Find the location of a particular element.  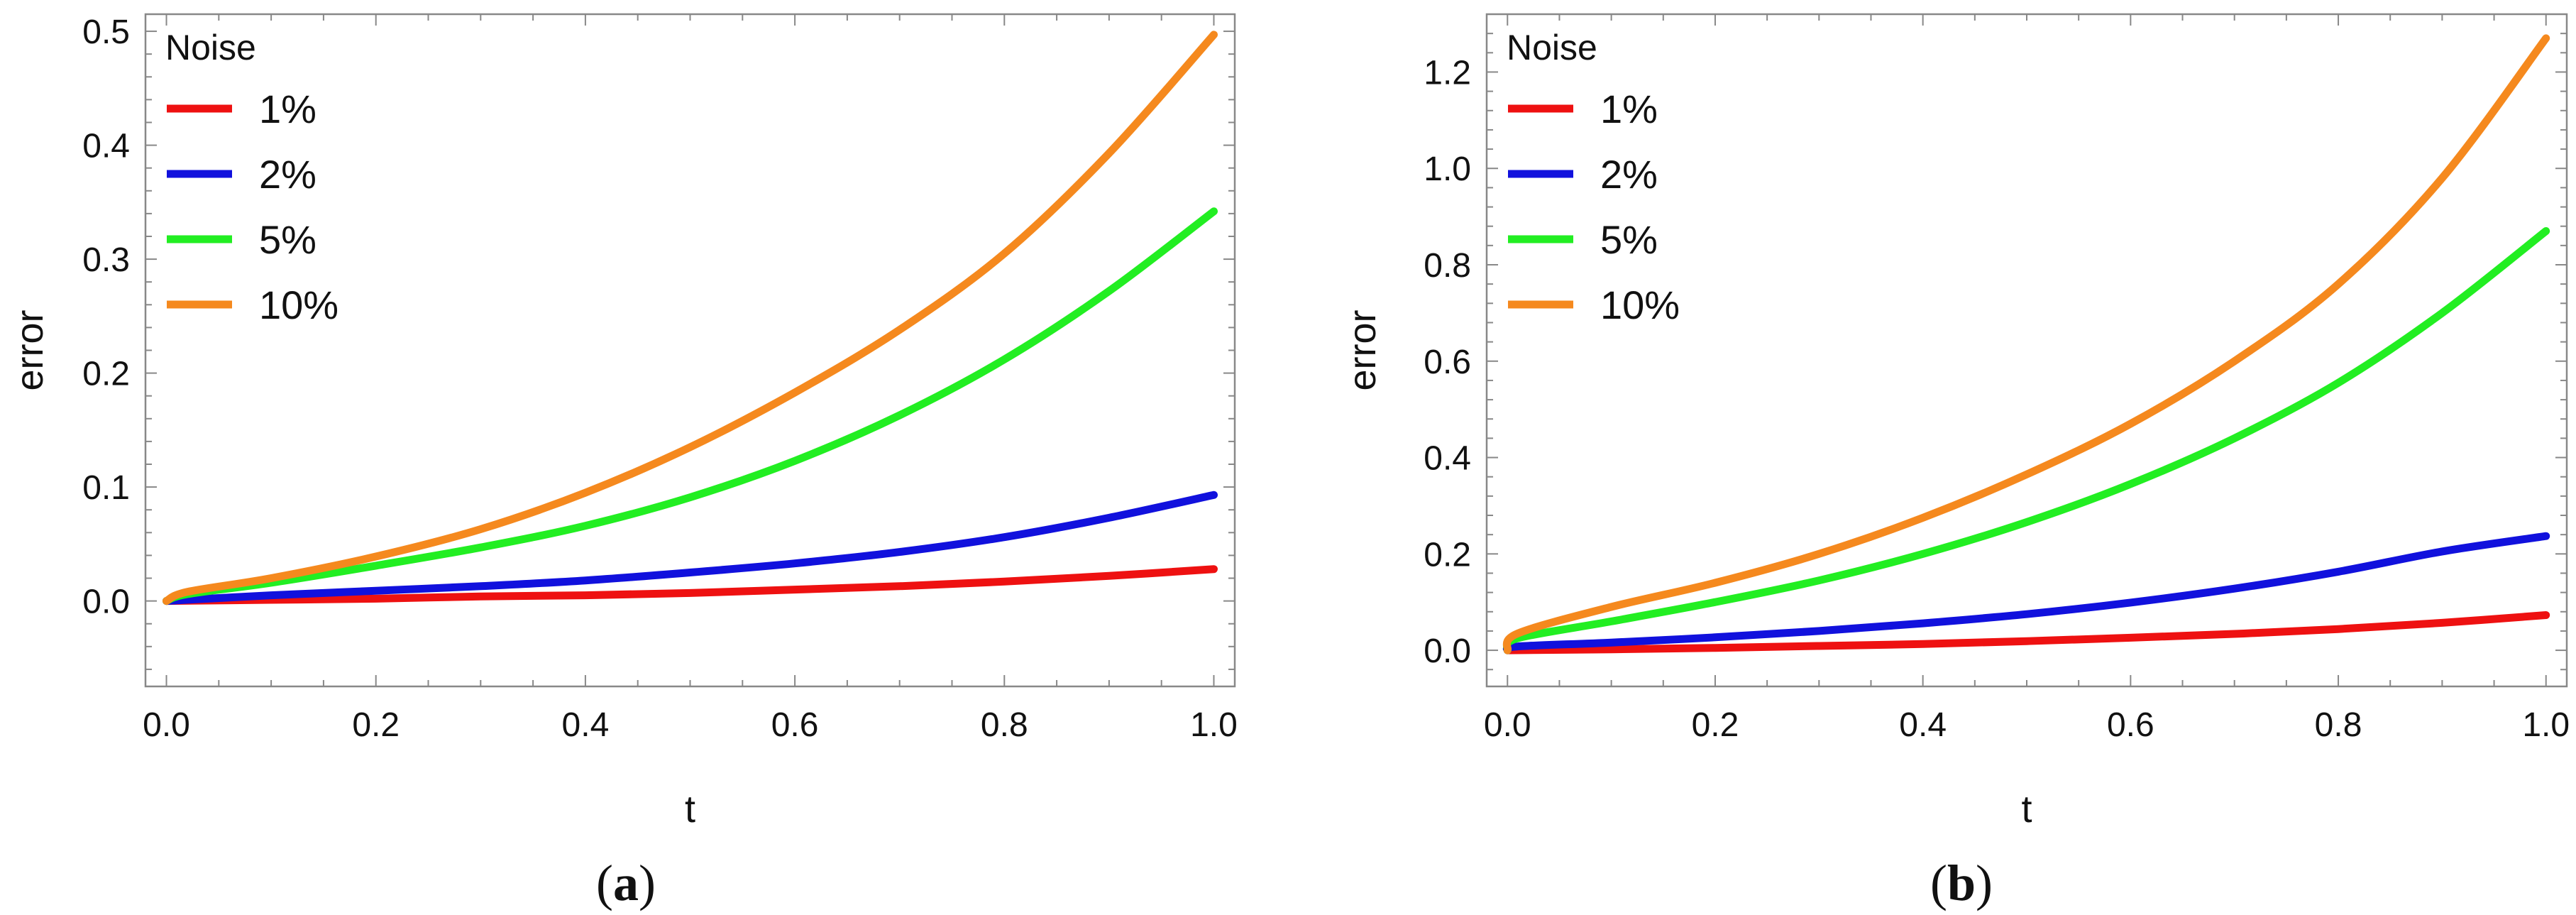

panel-caption: (b) is located at coordinates (1961, 883).